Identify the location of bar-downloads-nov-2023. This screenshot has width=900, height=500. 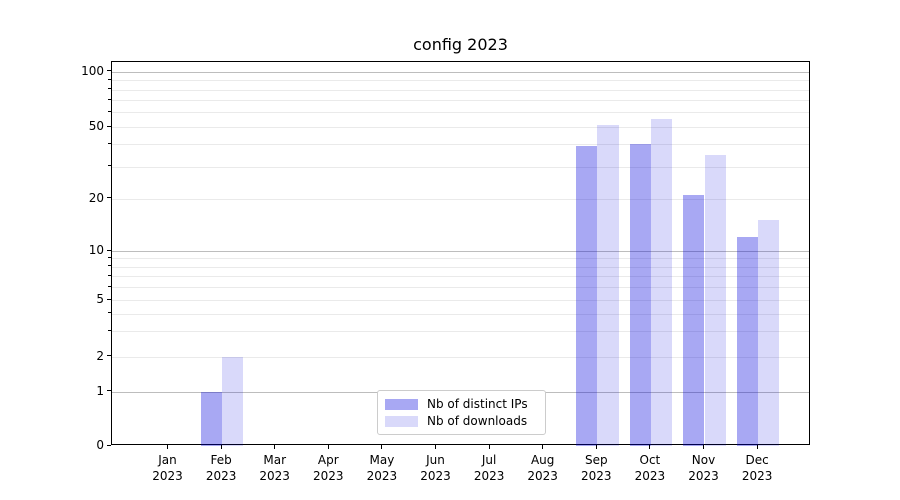
(715, 300).